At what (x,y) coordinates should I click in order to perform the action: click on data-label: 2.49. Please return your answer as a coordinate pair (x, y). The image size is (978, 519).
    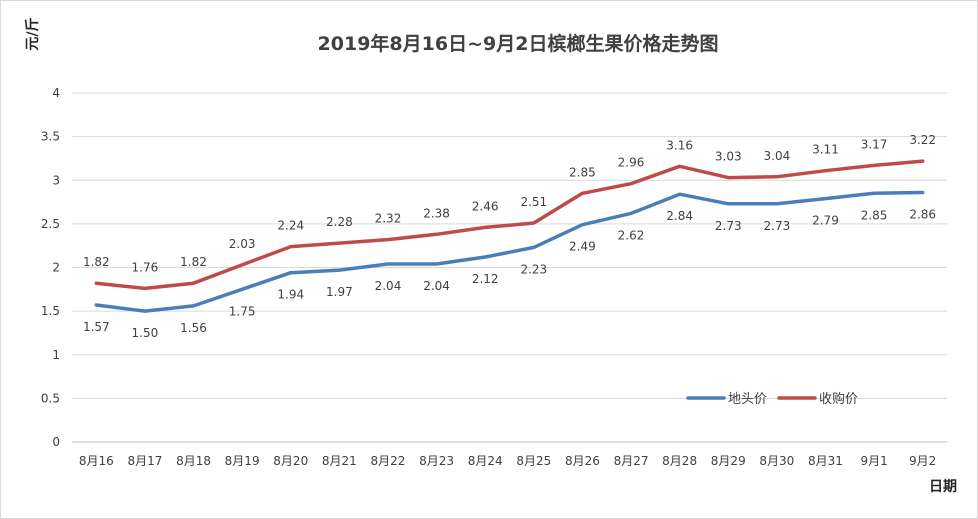
    Looking at the image, I should click on (582, 247).